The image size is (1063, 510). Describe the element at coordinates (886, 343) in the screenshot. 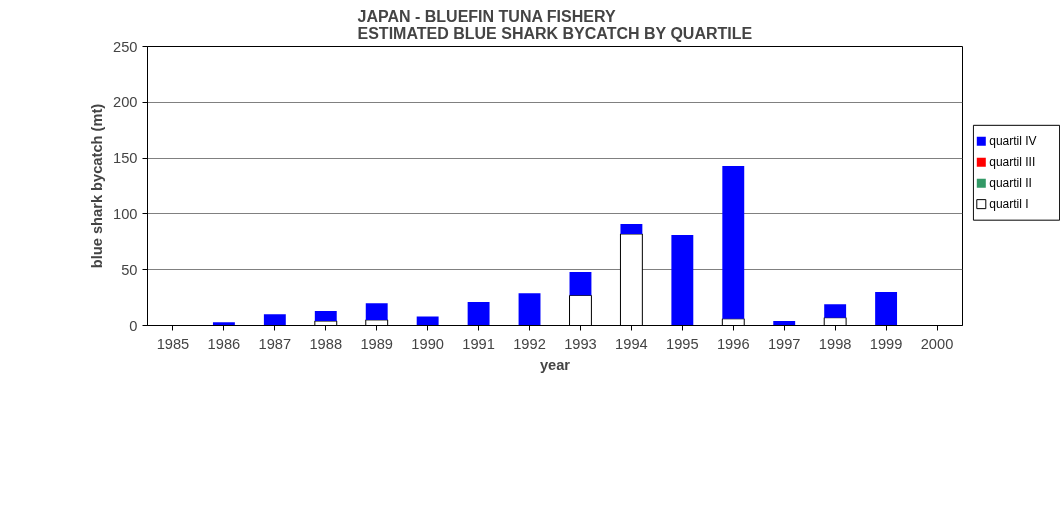

I see `x-tick-label: 1999` at that location.